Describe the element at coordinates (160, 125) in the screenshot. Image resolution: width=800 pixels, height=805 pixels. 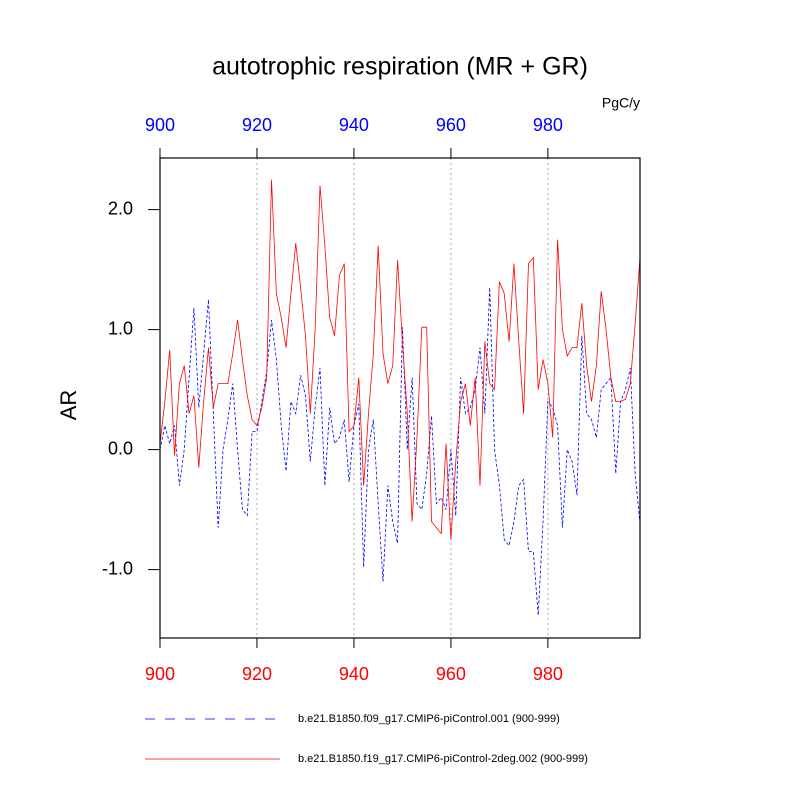
I see `x-tick-label-top: 900` at that location.